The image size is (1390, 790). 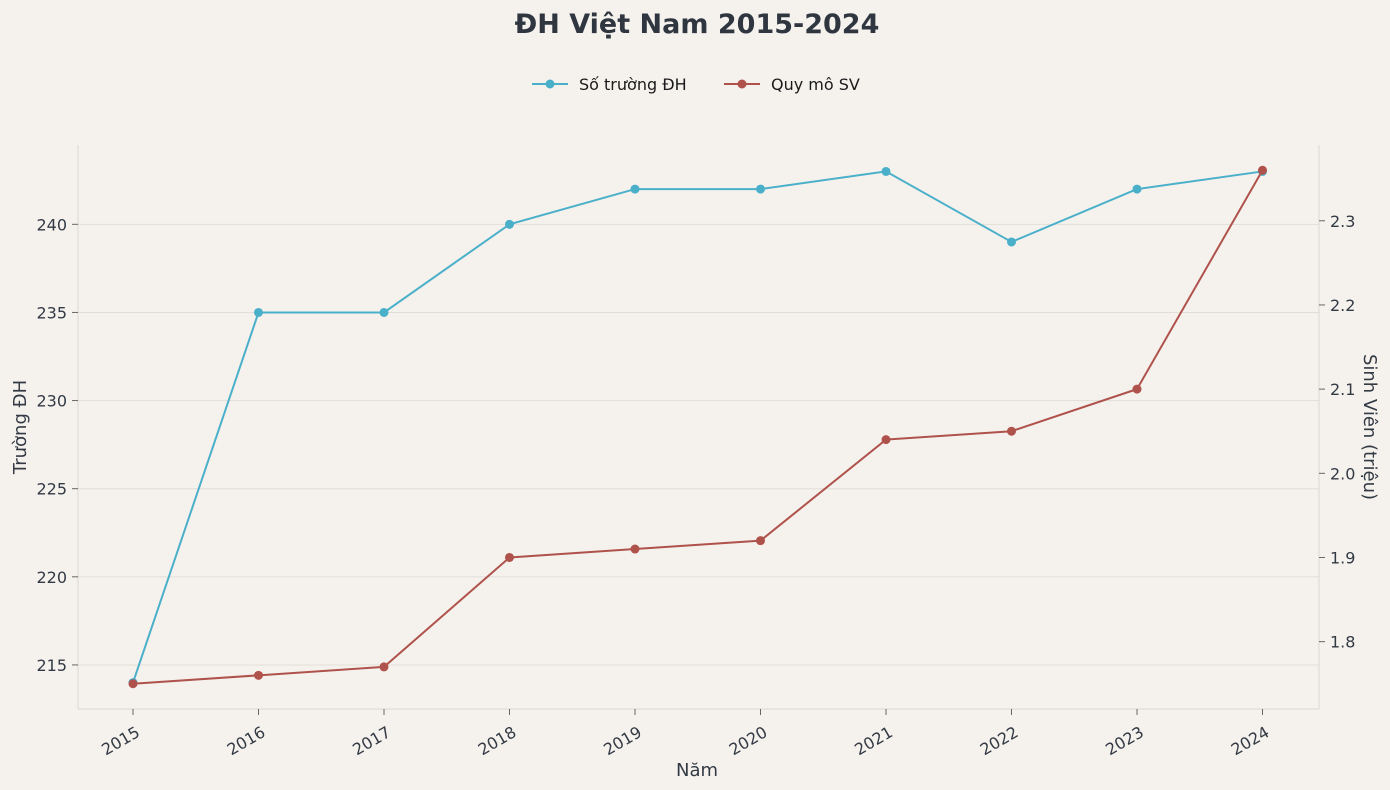 What do you see at coordinates (371, 740) in the screenshot?
I see `x-tick-label: 2017` at bounding box center [371, 740].